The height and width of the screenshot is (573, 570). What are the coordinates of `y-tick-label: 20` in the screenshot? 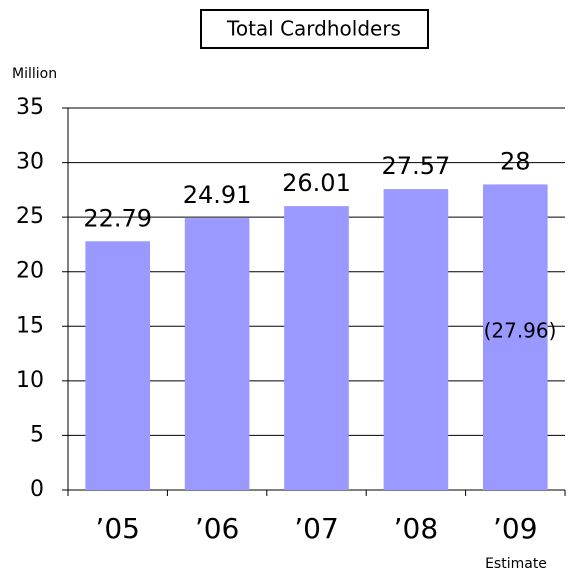 It's located at (30, 271).